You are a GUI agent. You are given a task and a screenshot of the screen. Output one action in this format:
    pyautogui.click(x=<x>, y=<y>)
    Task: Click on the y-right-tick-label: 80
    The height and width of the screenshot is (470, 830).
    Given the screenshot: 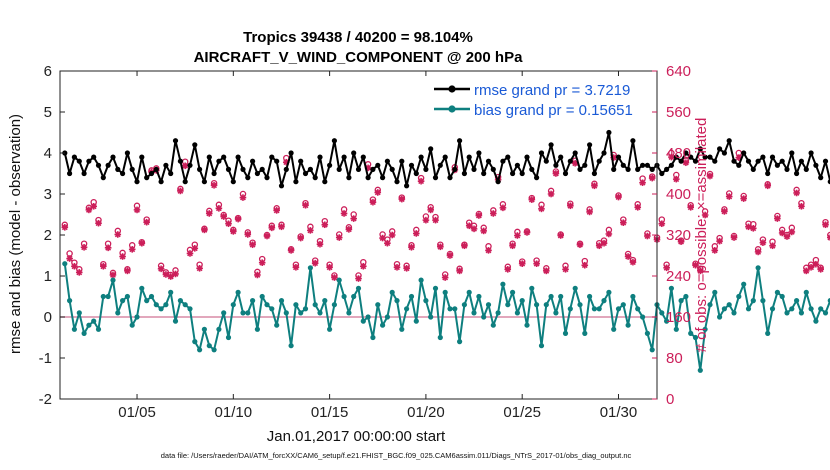 What is the action you would take?
    pyautogui.click(x=674, y=358)
    